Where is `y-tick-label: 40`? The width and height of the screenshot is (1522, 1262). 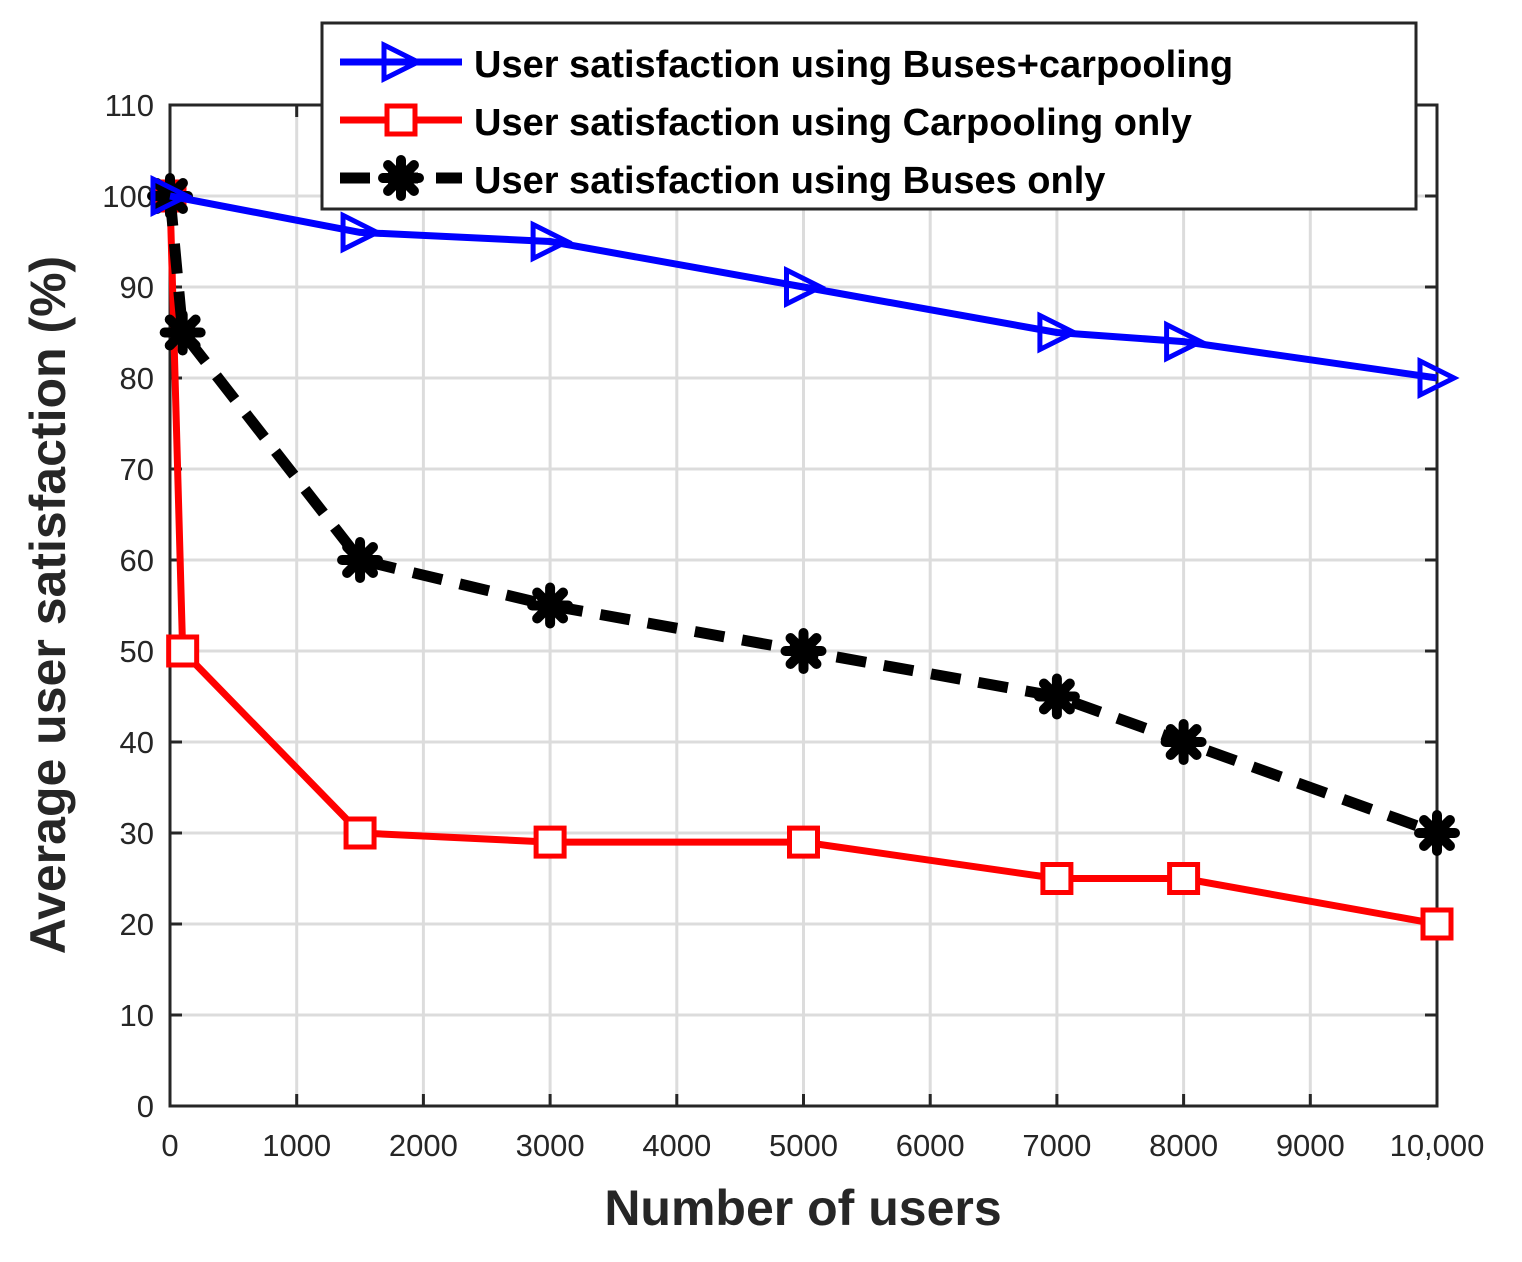 y-tick-label: 40 is located at coordinates (137, 742).